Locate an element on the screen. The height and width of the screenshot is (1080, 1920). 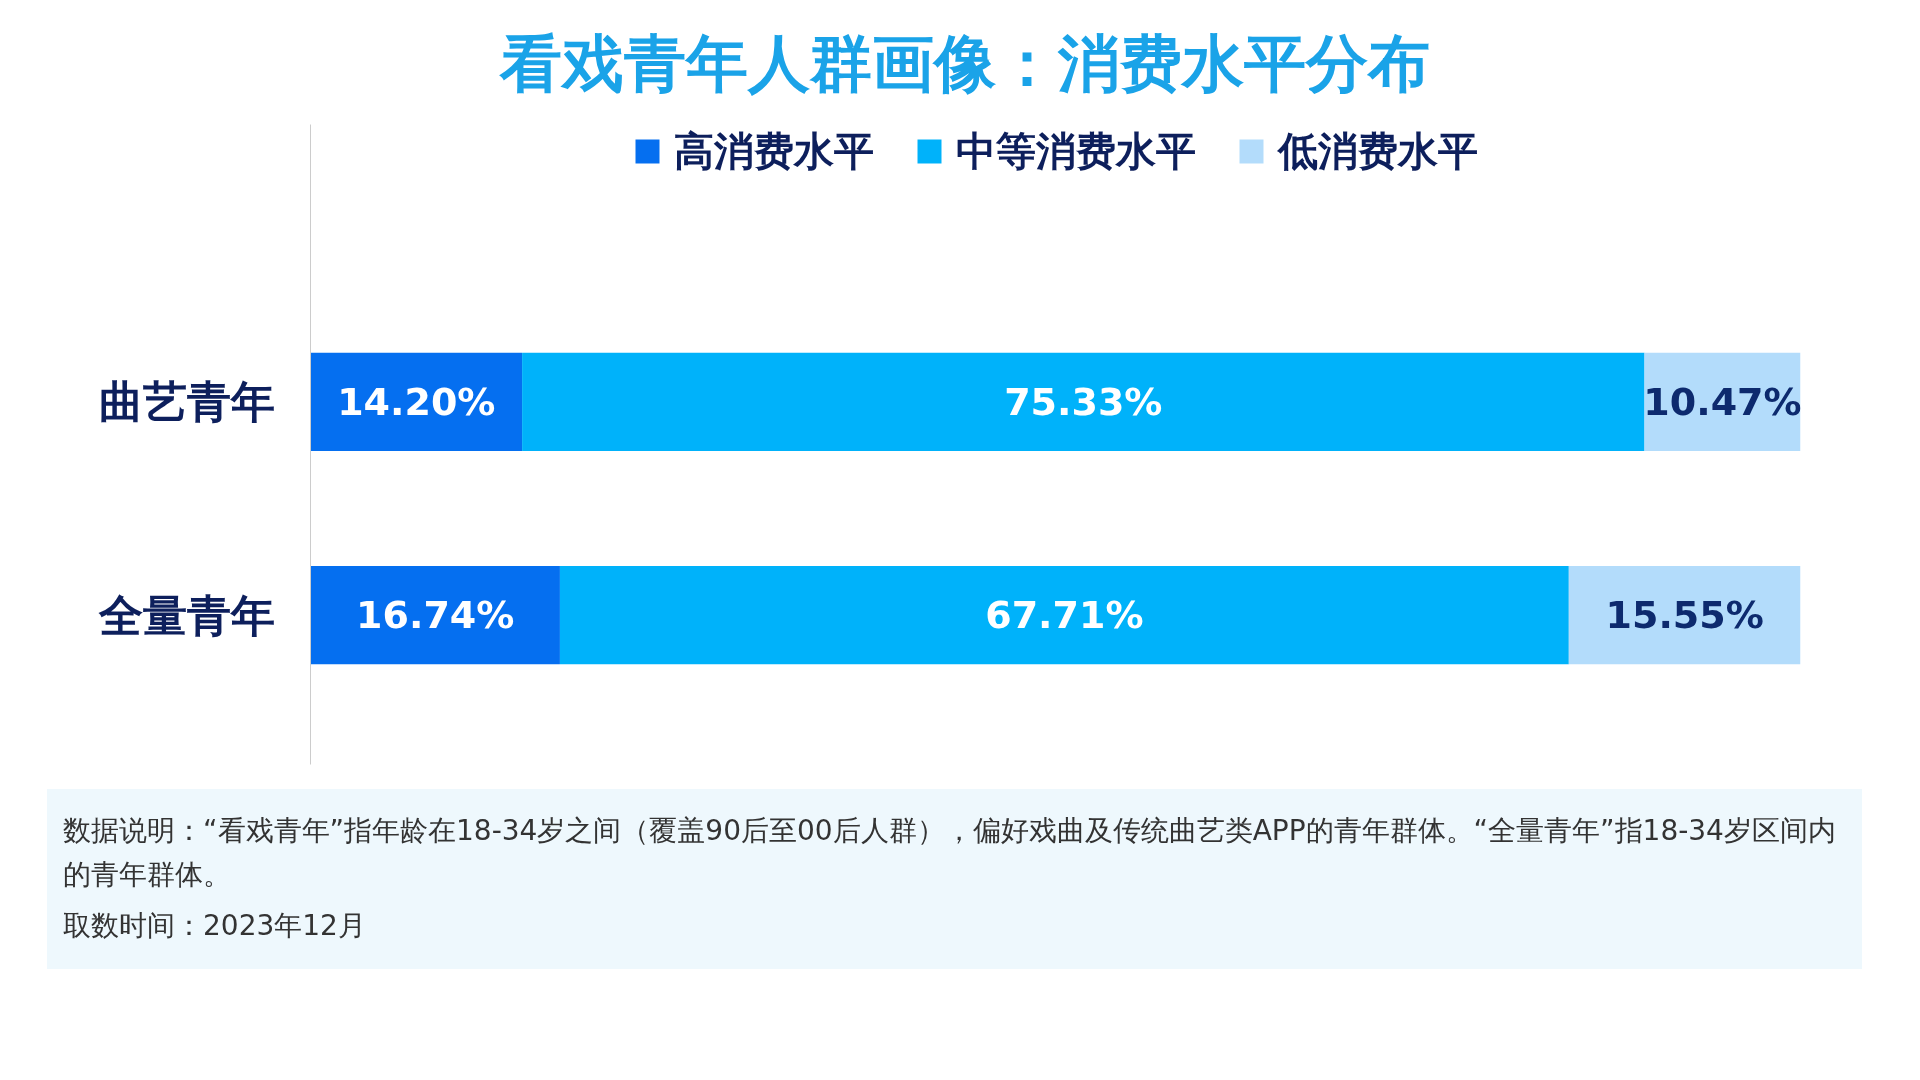
legend-label: 高消费水平 is located at coordinates (774, 151).